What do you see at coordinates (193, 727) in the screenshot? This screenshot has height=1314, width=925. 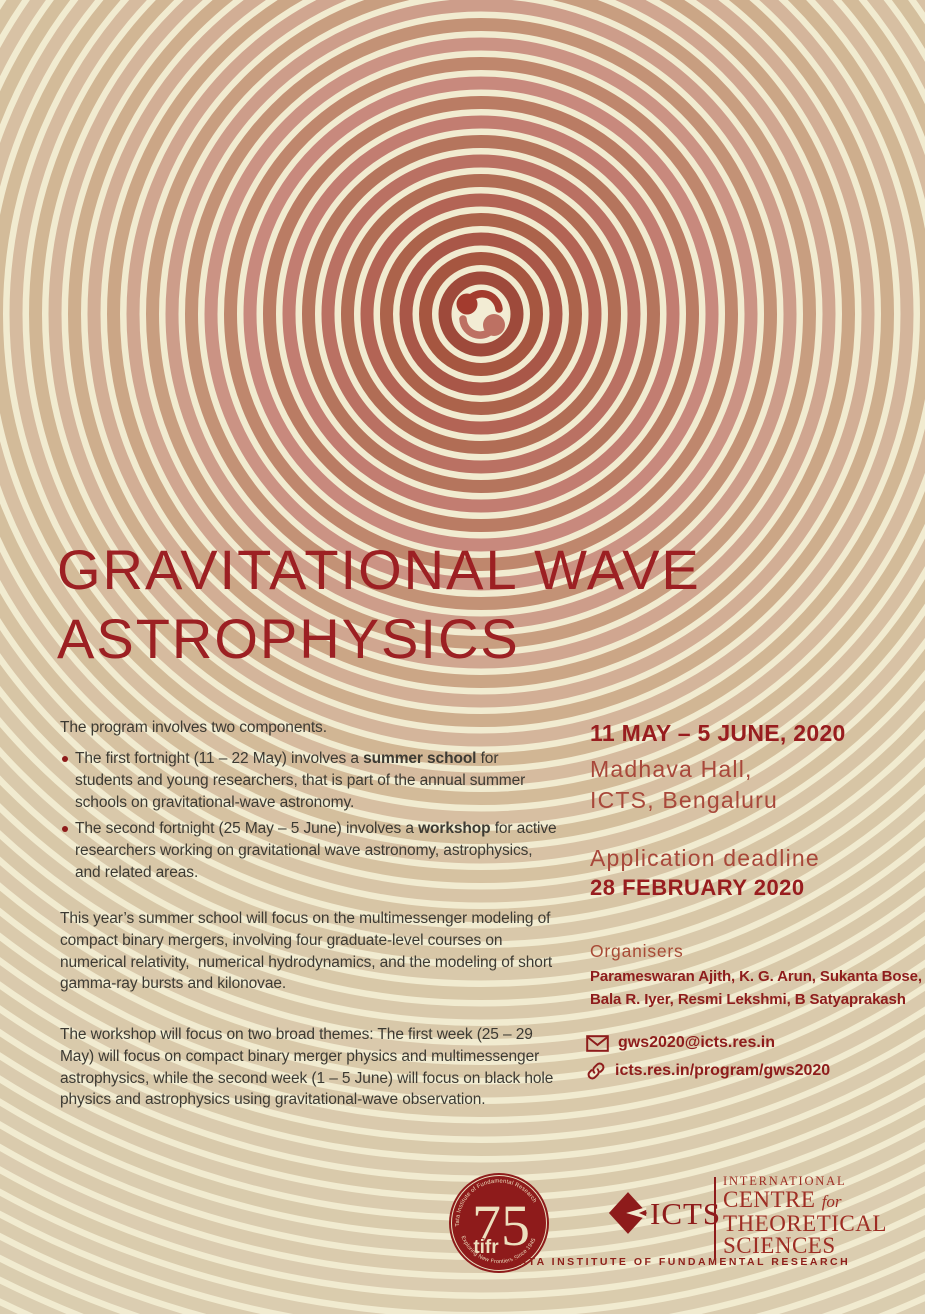 I see `program-intro: The program involves two components.` at bounding box center [193, 727].